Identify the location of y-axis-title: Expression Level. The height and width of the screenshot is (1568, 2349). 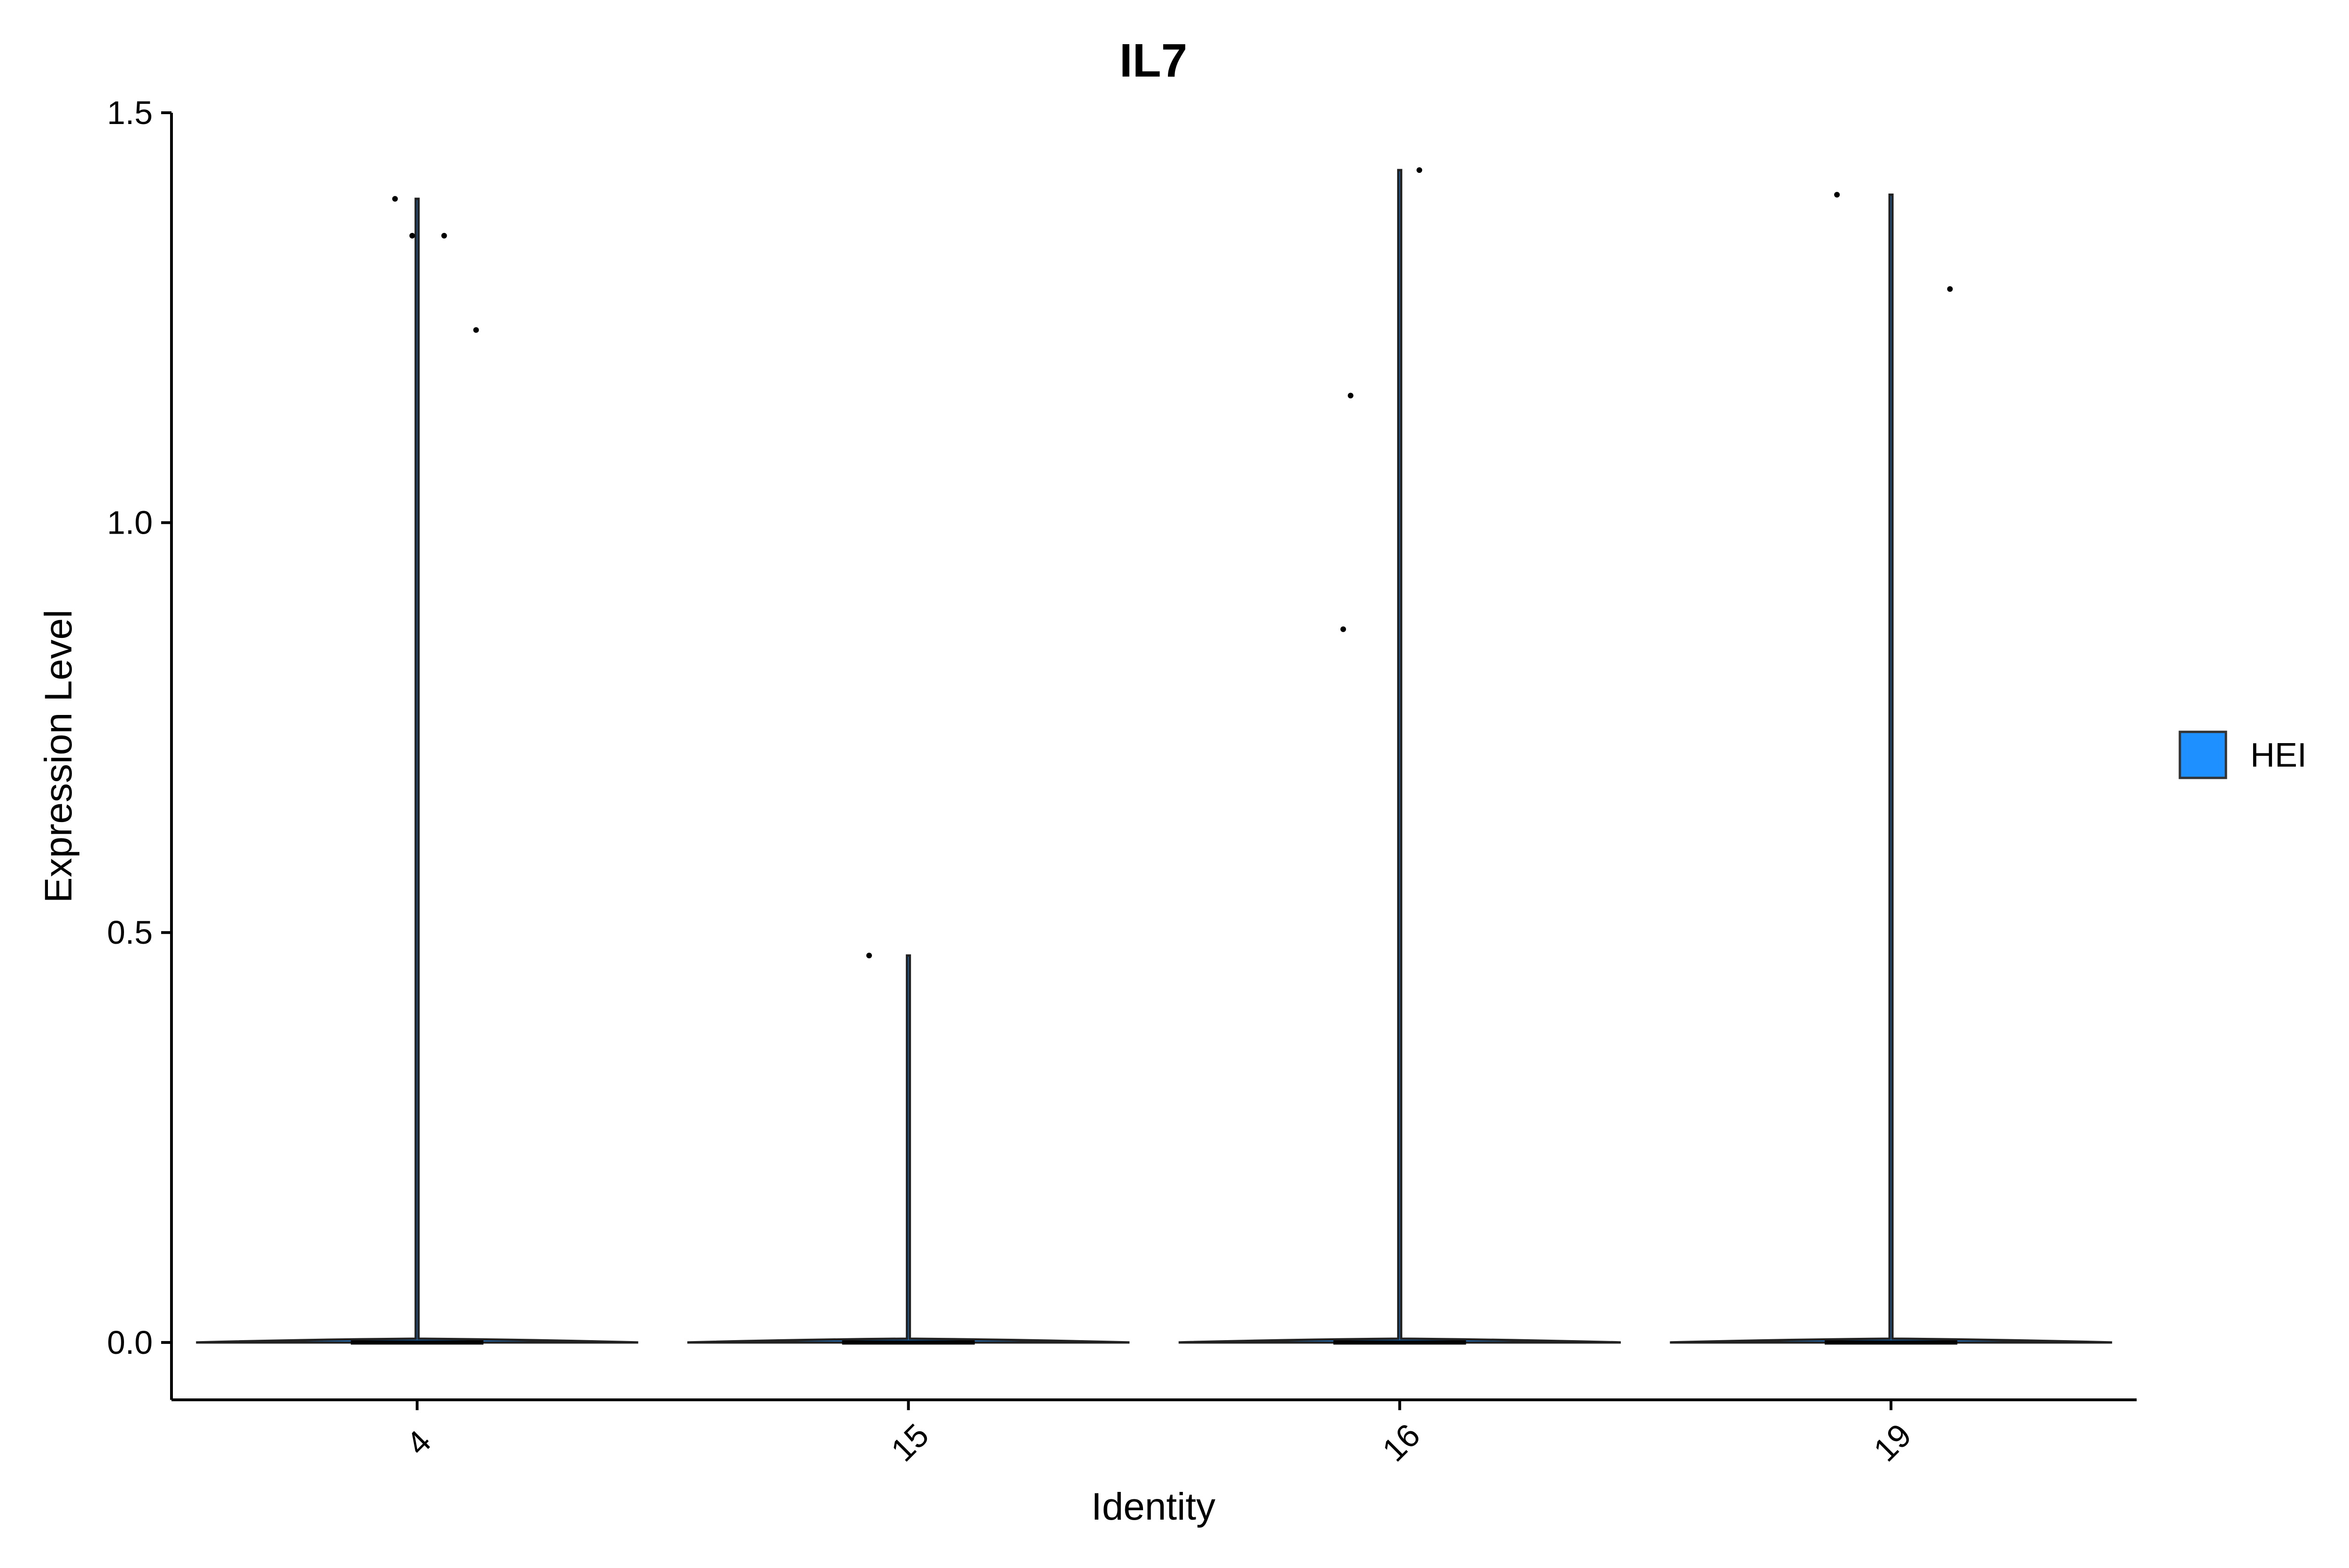
(58, 756).